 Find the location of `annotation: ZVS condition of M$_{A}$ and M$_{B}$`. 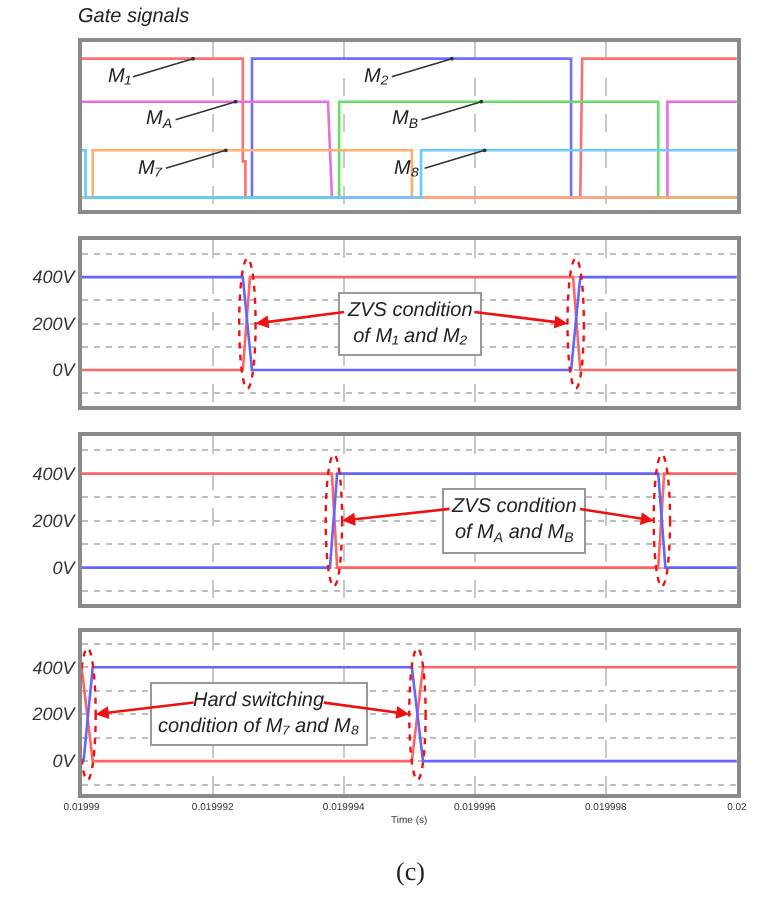

annotation: ZVS condition of M$_{A}$ and M$_{B}$ is located at coordinates (514, 521).